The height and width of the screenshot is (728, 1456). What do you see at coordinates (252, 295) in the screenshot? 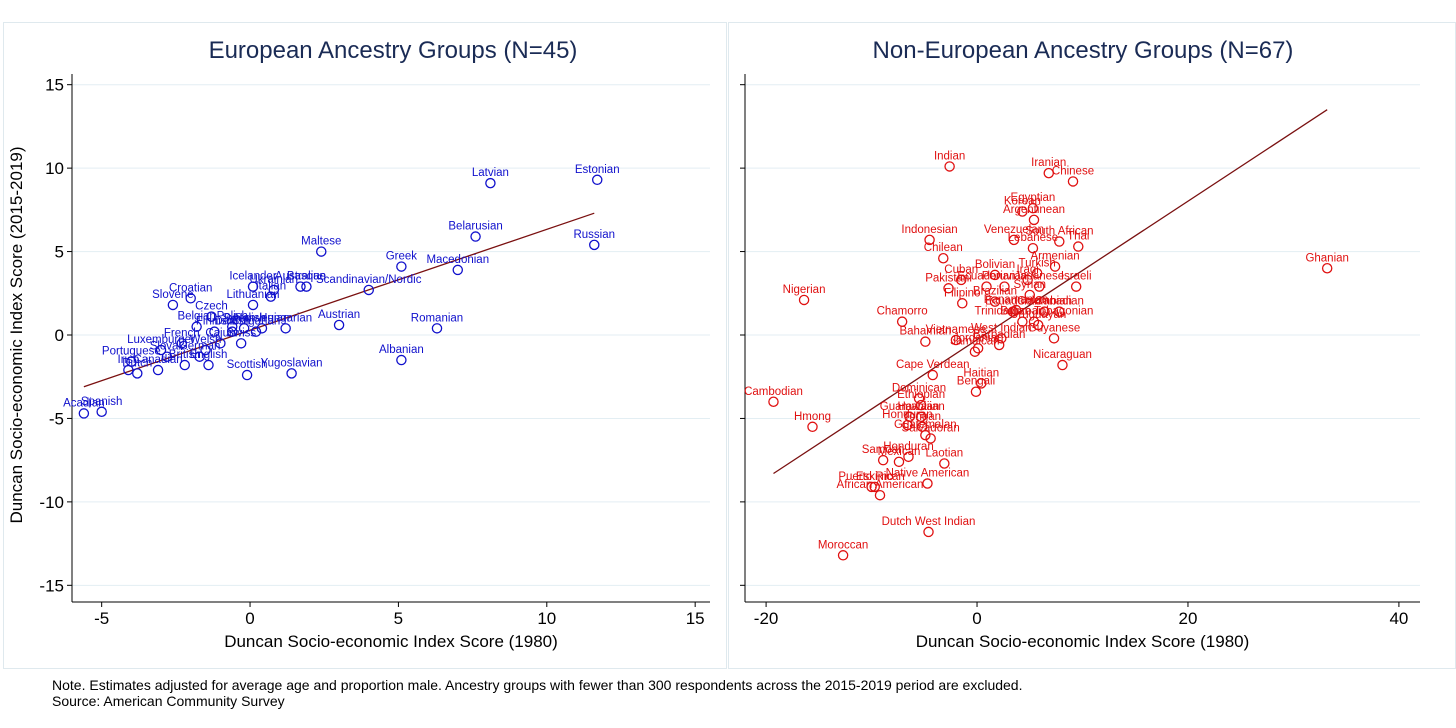
I see `point-label: Lithuanian` at bounding box center [252, 295].